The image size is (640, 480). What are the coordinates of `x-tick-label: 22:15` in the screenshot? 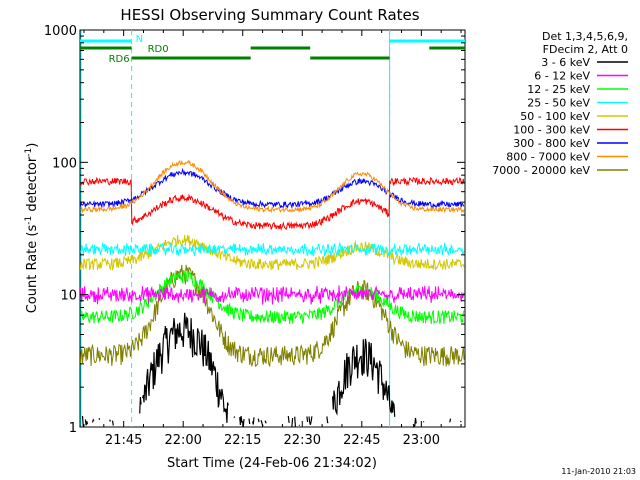 It's located at (242, 440).